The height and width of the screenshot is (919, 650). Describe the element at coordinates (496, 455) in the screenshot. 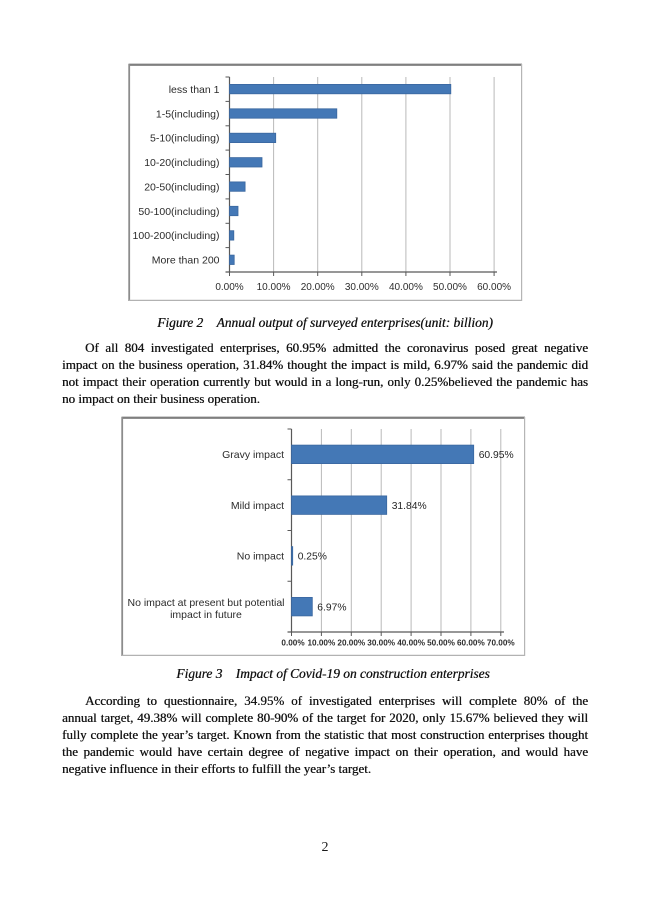

I see `svg-text: 60.95%` at that location.